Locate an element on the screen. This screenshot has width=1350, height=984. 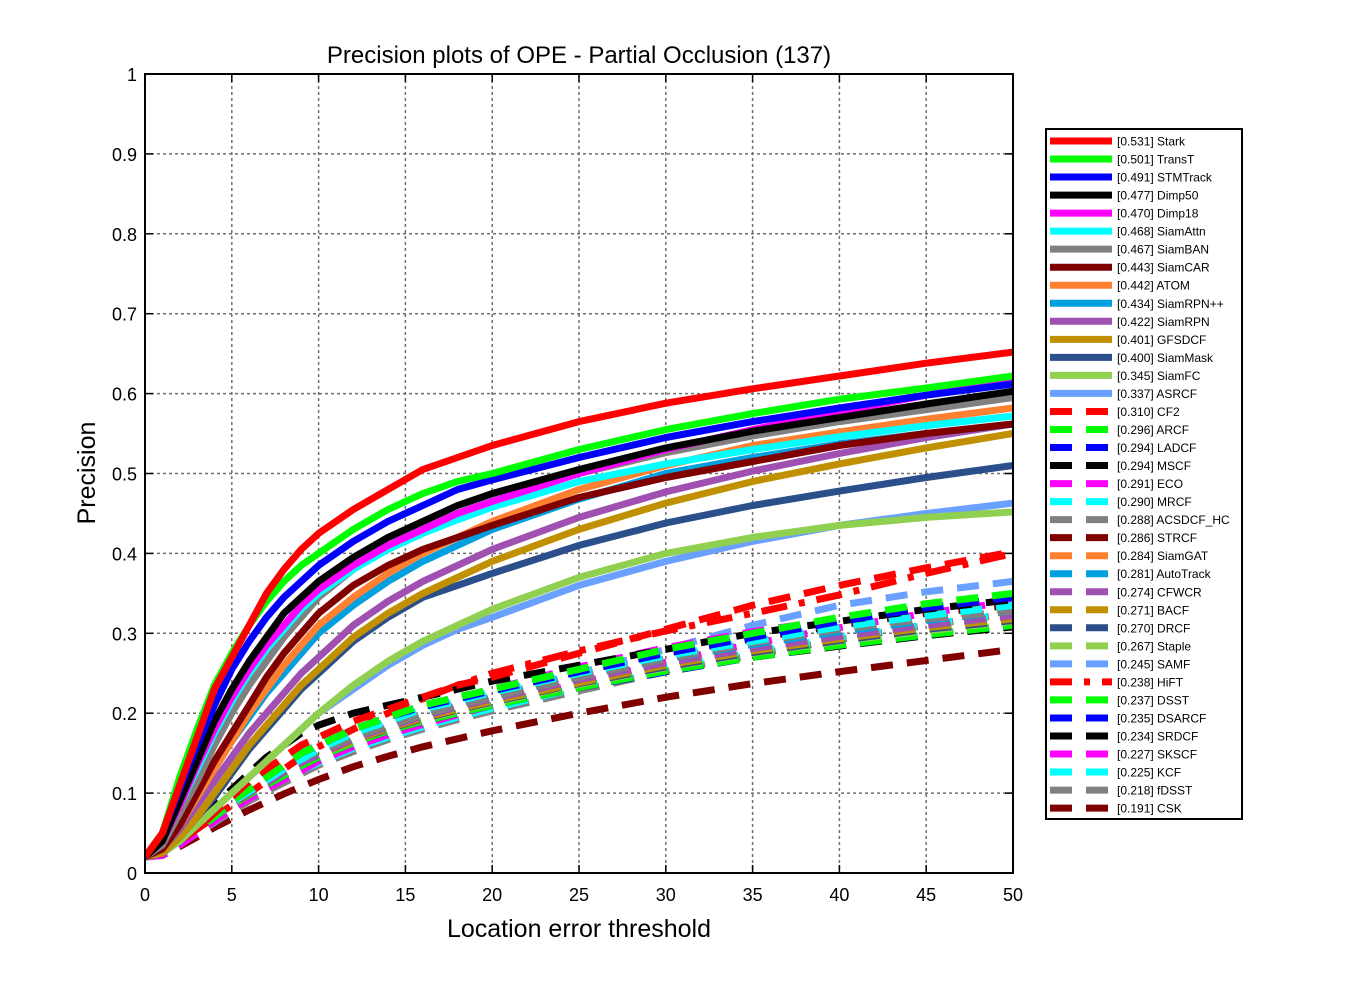
y-tick-label: 0.8 is located at coordinates (124, 235).